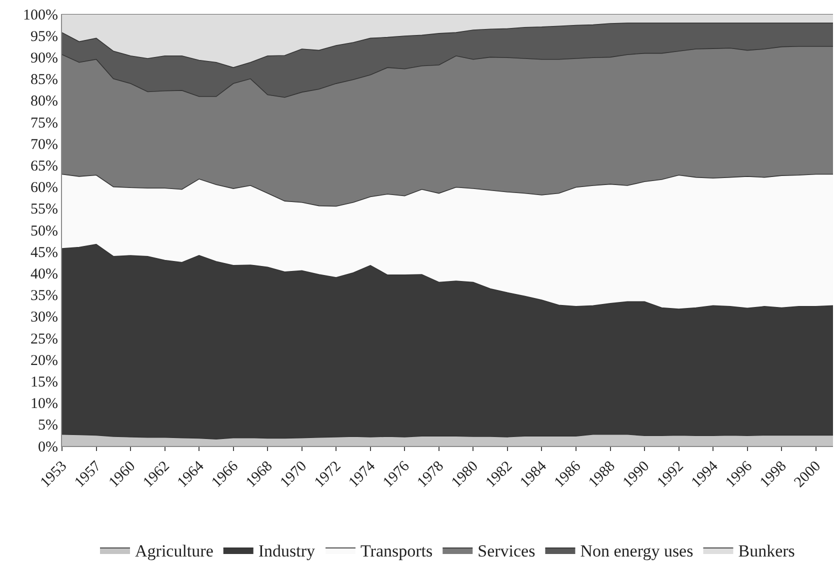  Describe the element at coordinates (122, 474) in the screenshot. I see `x-tick-label: 1960` at that location.